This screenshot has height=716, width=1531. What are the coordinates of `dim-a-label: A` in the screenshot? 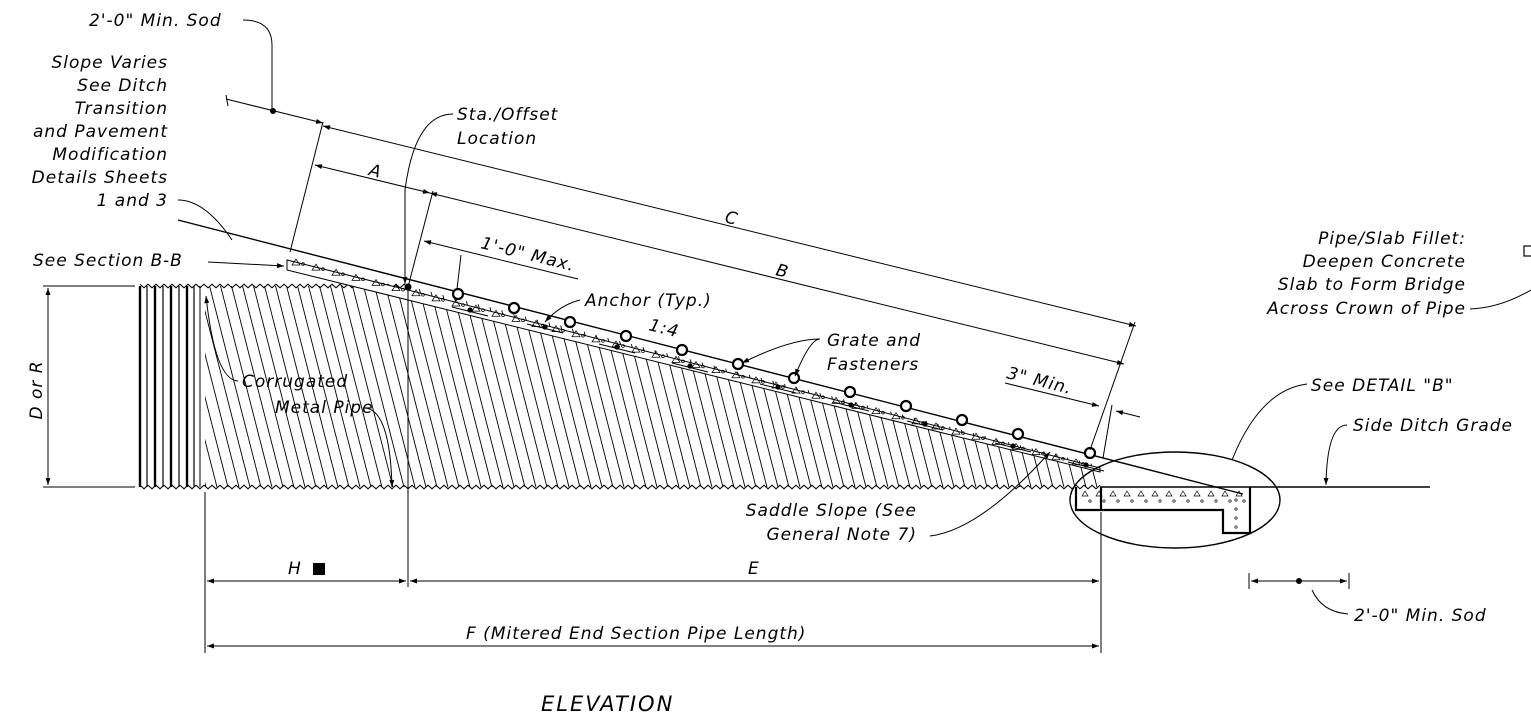 It's located at (375, 171).